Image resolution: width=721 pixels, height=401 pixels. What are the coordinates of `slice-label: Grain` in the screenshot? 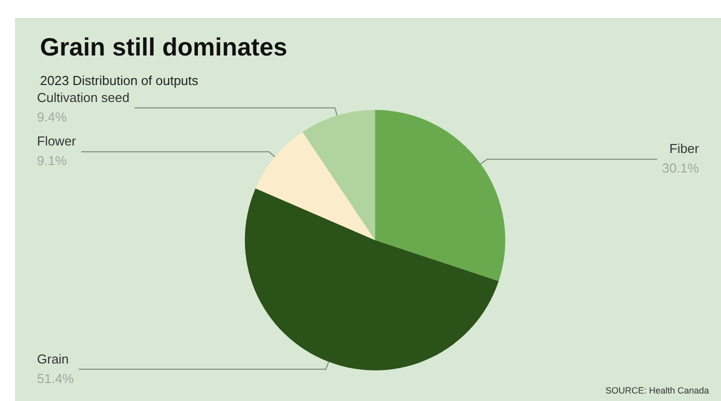 It's located at (53, 358).